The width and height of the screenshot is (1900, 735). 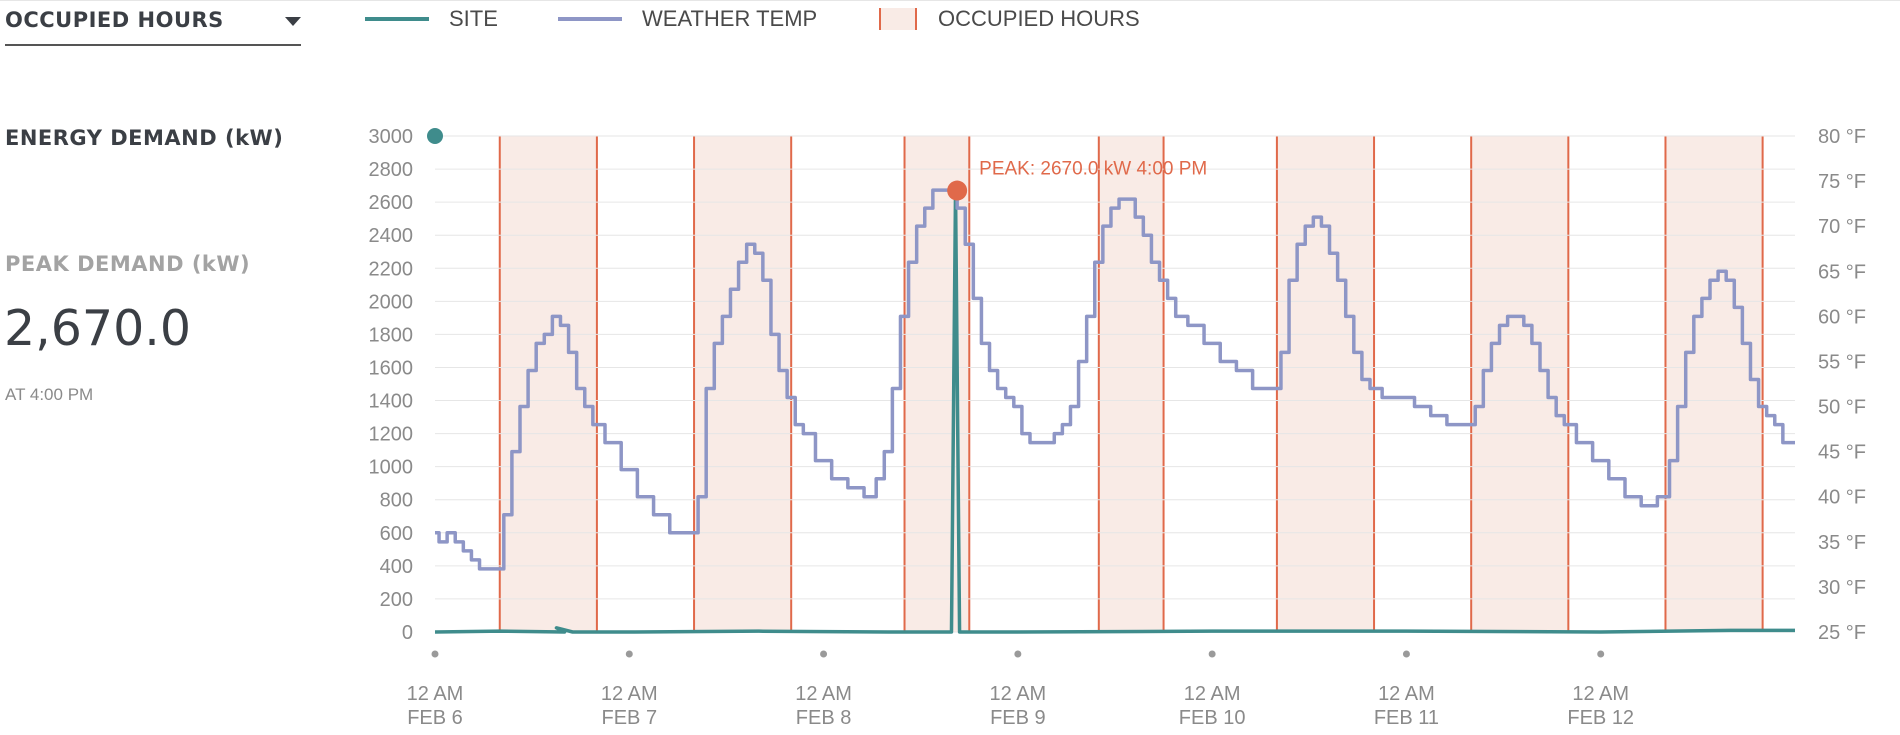 I want to click on y-left-tick-label: 2600, so click(x=391, y=203).